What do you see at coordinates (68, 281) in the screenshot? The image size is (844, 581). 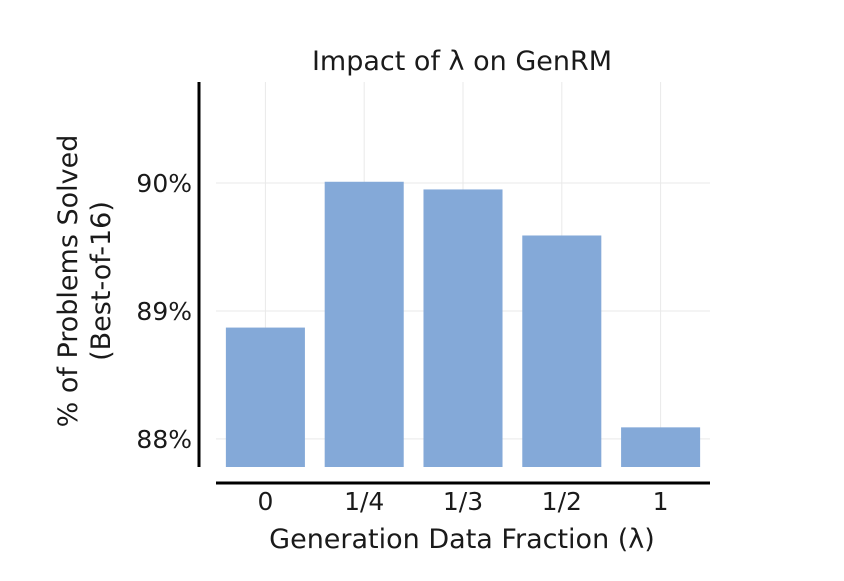 I see `y-axis-label-line1: % of Problems Solved` at bounding box center [68, 281].